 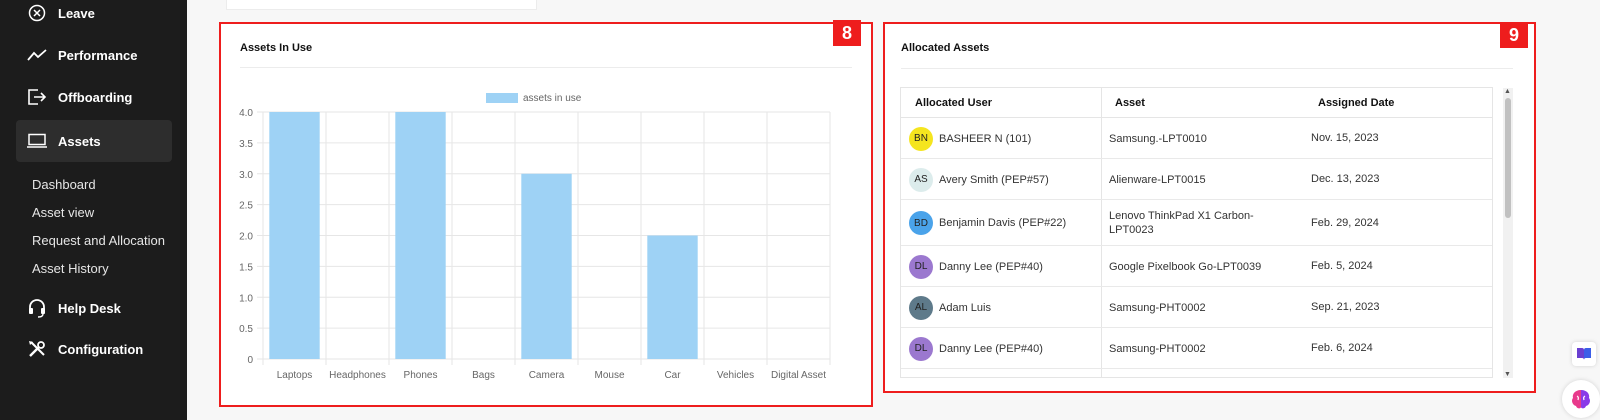 I want to click on tools-icon, so click(x=37, y=349).